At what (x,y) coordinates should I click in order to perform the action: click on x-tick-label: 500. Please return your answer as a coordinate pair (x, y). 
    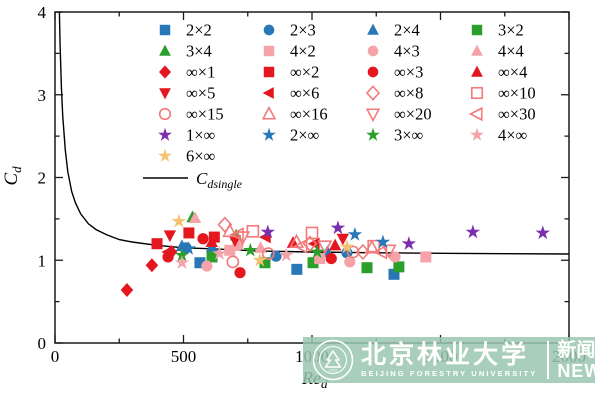
    Looking at the image, I should click on (184, 356).